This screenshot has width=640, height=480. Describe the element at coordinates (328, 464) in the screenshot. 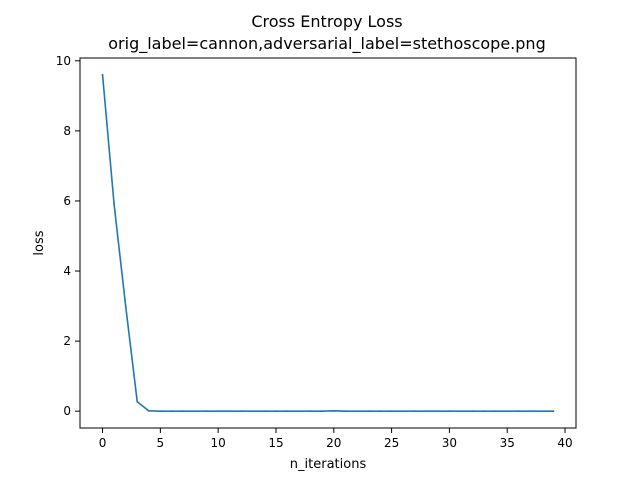

I see `x-axis-label: n_iterations` at that location.